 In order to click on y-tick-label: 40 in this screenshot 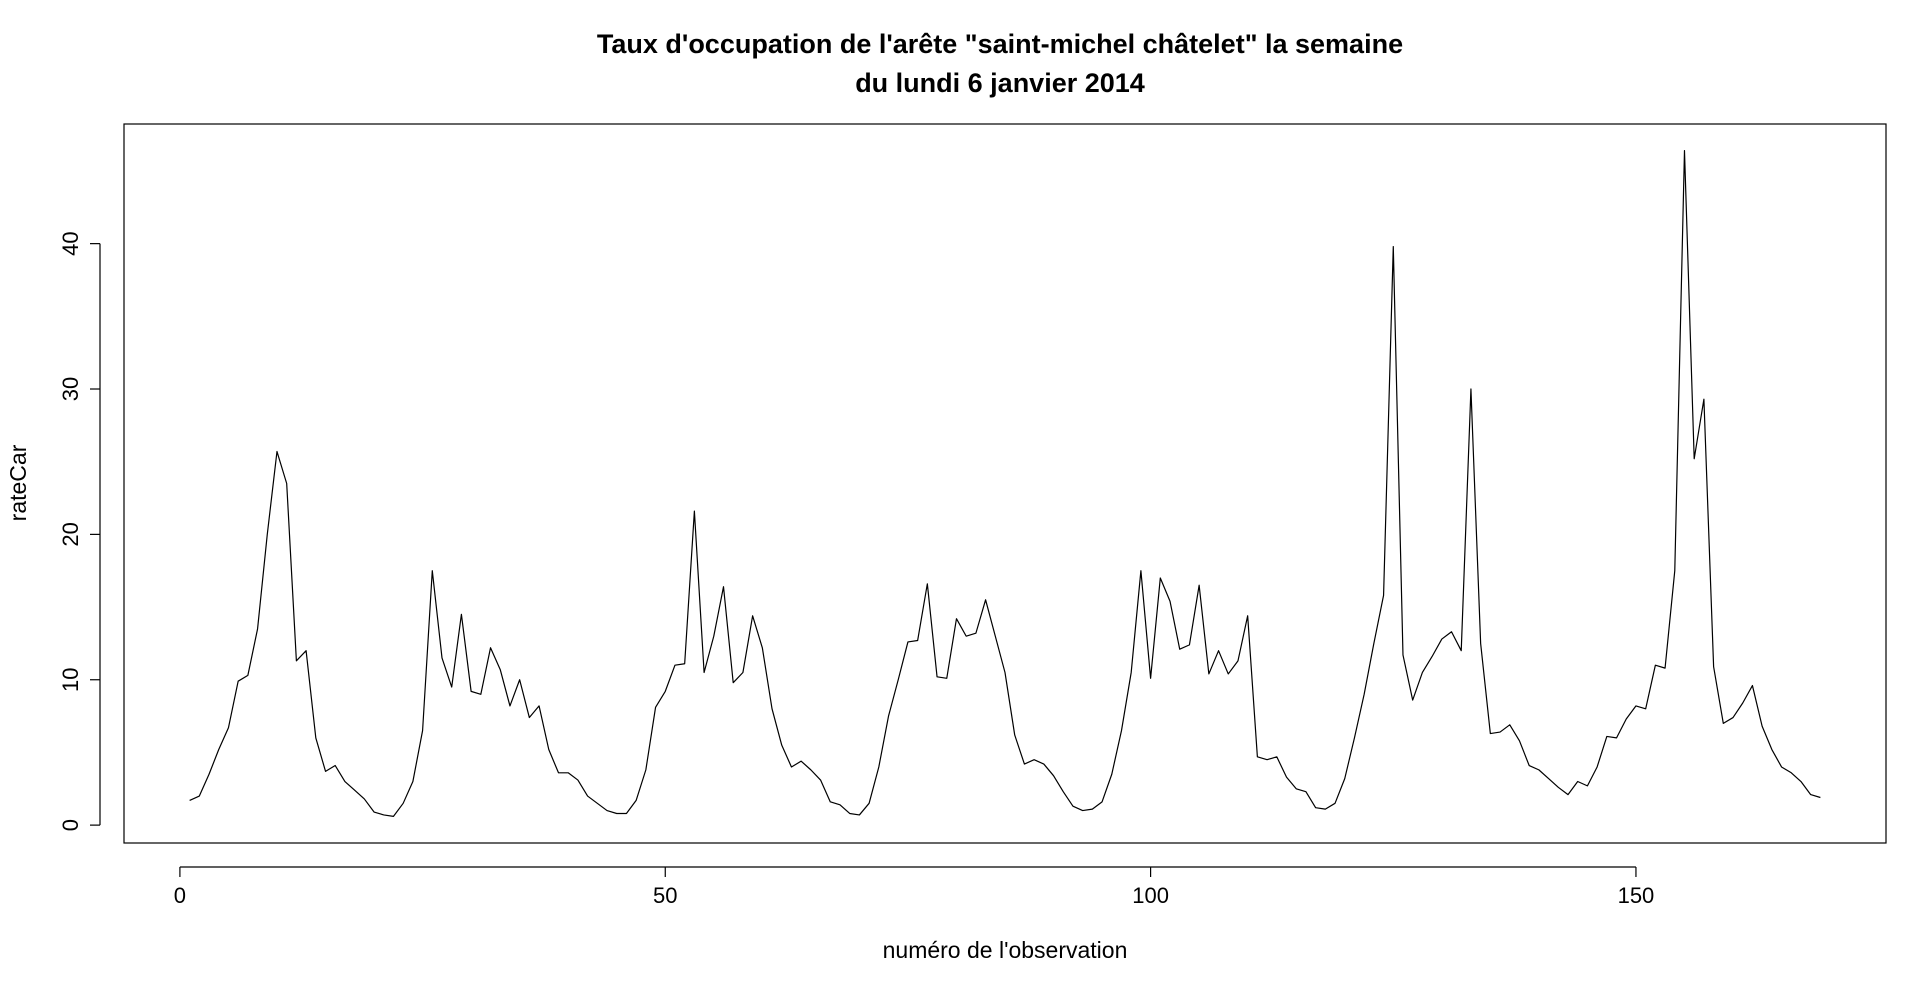, I will do `click(70, 243)`.